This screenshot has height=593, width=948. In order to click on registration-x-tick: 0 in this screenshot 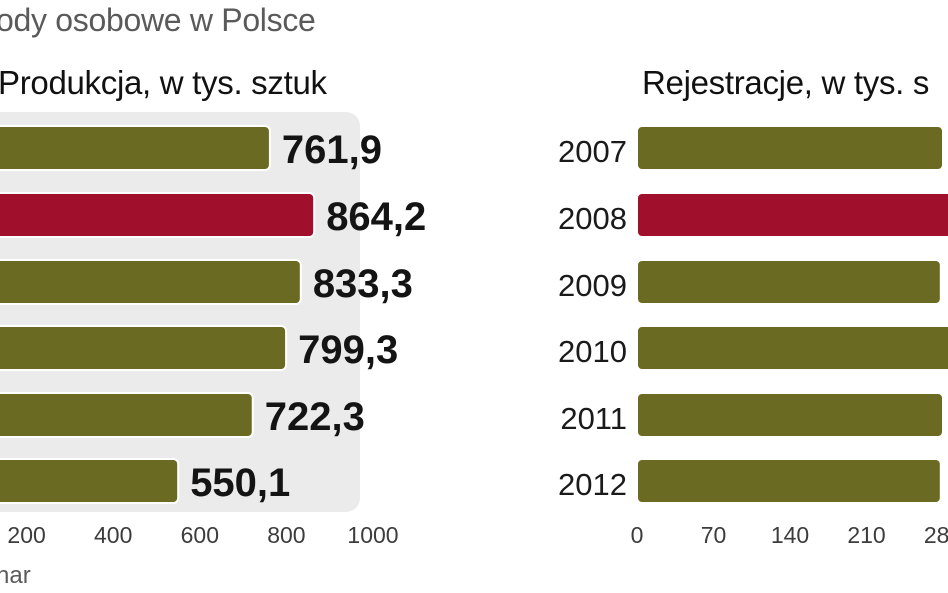, I will do `click(637, 535)`.